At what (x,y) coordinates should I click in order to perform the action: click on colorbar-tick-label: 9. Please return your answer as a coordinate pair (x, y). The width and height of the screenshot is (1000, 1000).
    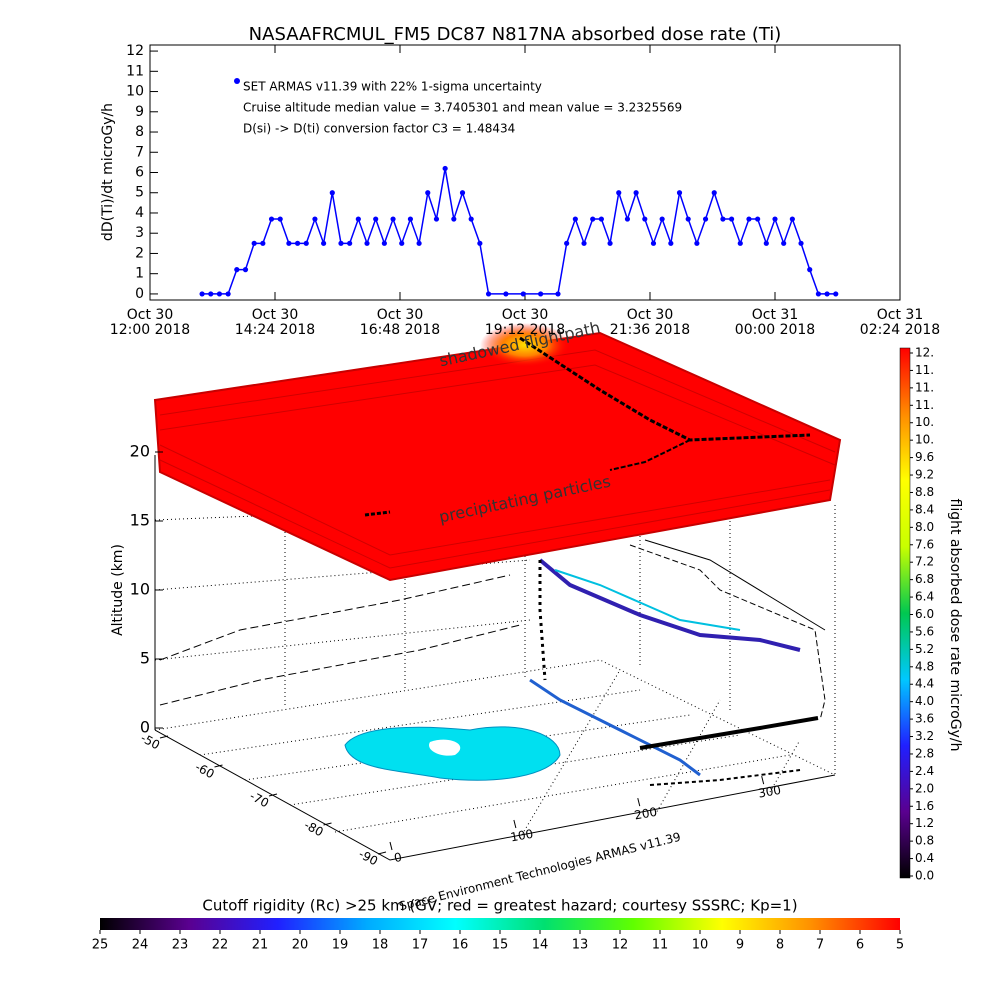
    Looking at the image, I should click on (740, 945).